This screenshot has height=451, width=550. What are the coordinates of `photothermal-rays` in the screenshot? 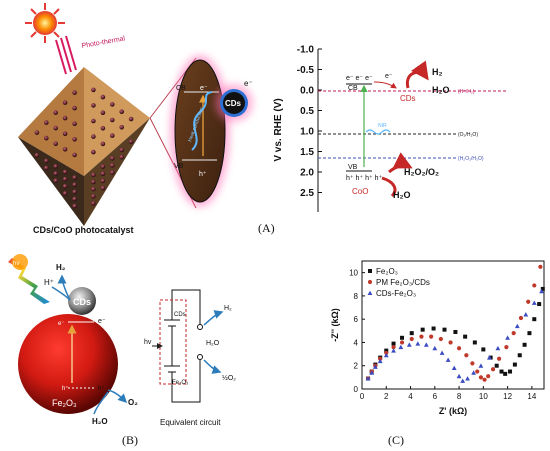 It's located at (66, 55).